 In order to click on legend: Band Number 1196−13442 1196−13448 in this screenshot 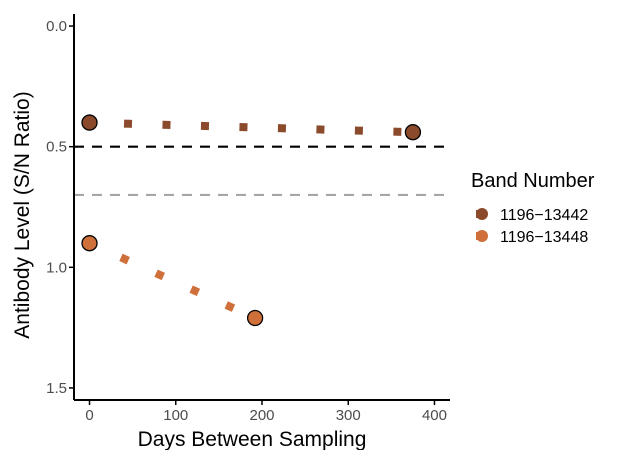, I will do `click(533, 208)`.